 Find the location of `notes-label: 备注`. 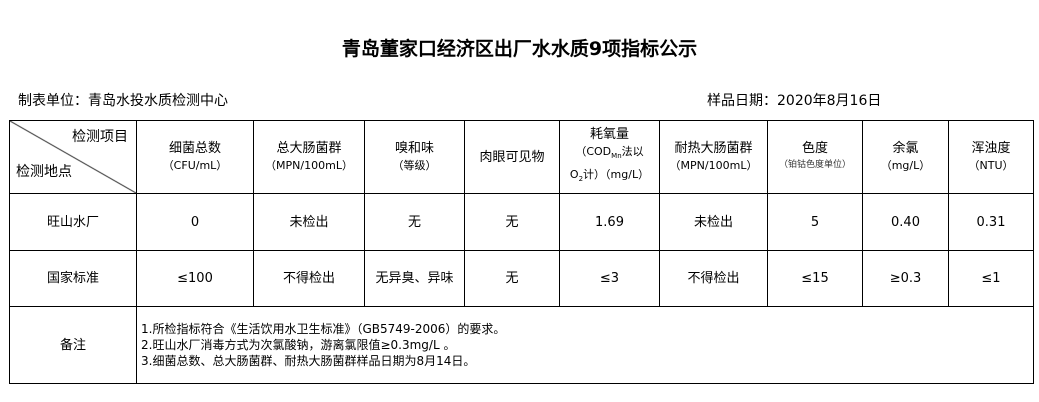

notes-label: 备注 is located at coordinates (73, 345).